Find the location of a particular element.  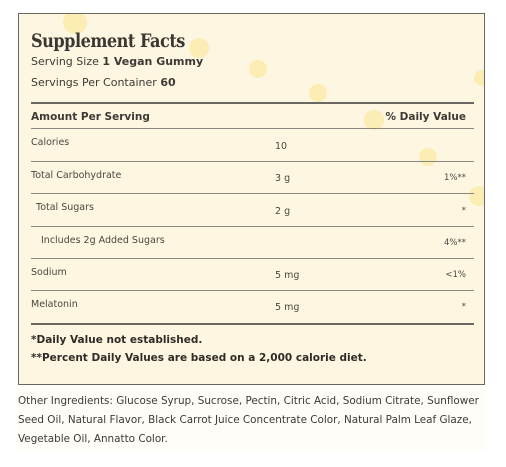

panel-title: Supplement Facts is located at coordinates (108, 41).